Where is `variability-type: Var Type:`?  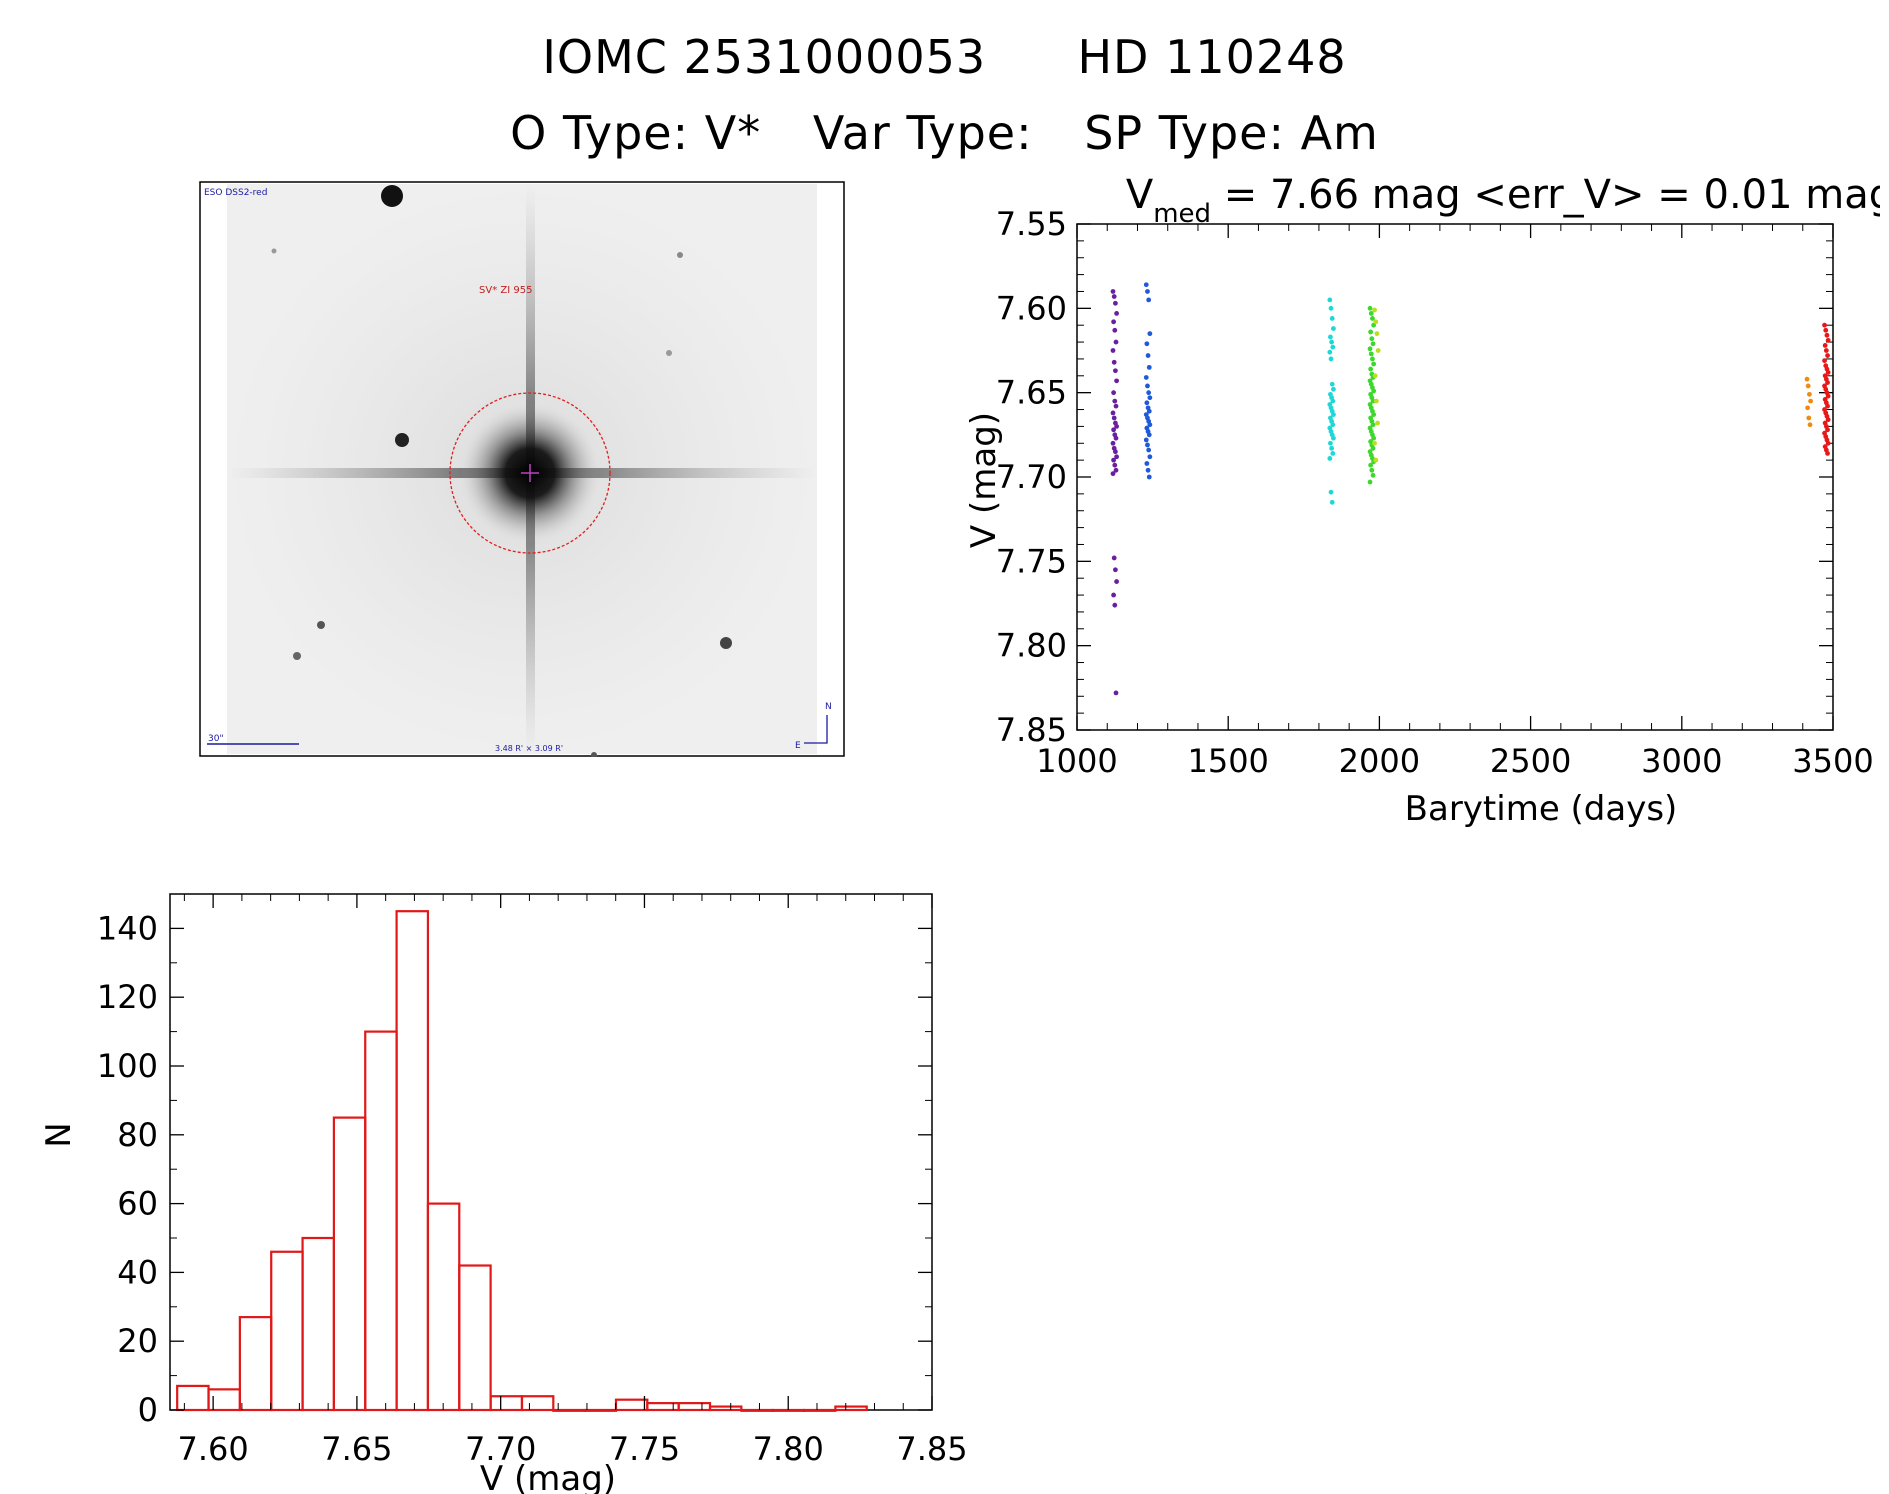 variability-type: Var Type: is located at coordinates (922, 133).